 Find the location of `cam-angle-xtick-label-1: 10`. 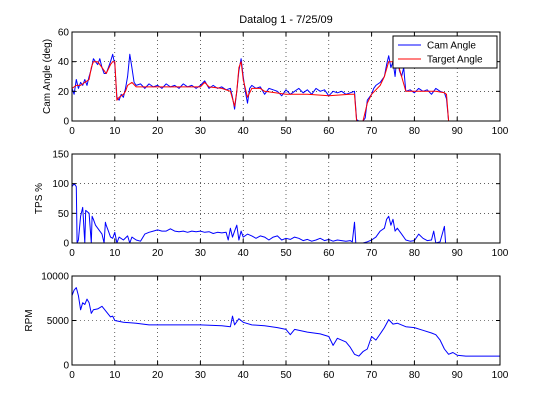

cam-angle-xtick-label-1: 10 is located at coordinates (115, 131).